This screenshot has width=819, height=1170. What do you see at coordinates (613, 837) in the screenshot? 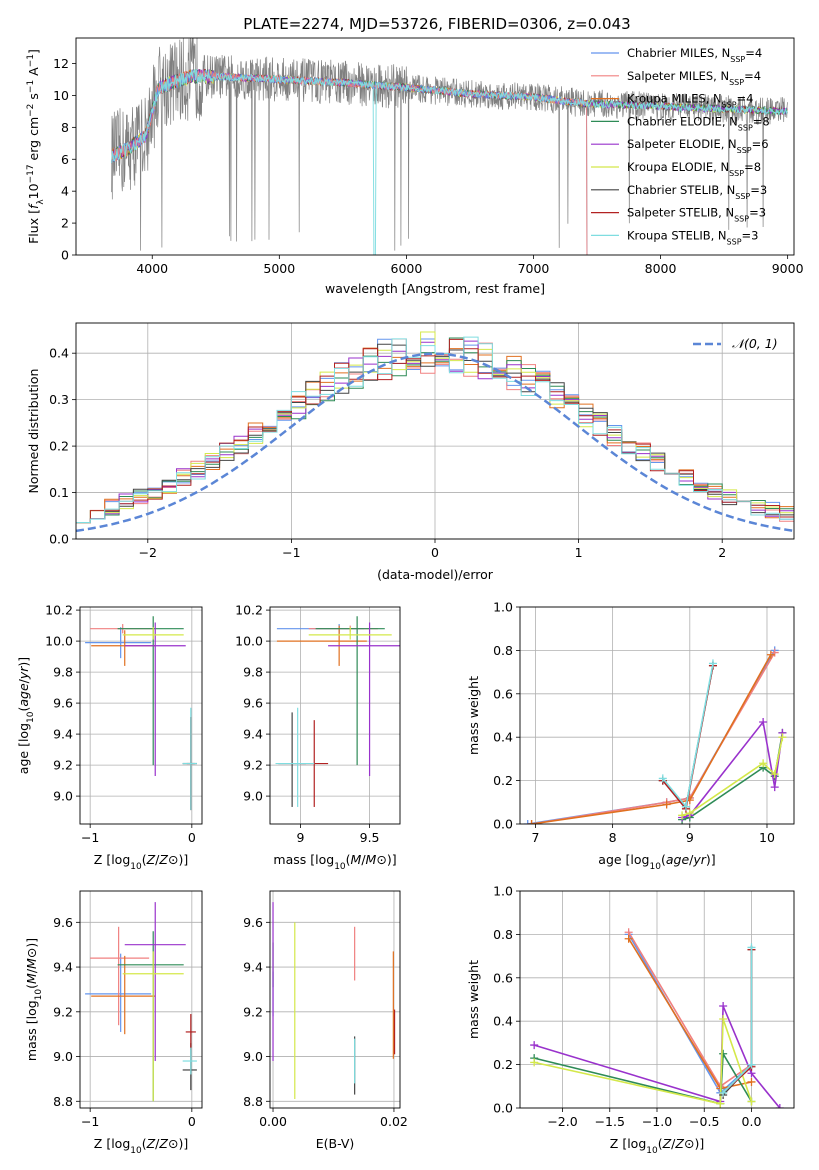
I see `x-tick-label: 8` at bounding box center [613, 837].